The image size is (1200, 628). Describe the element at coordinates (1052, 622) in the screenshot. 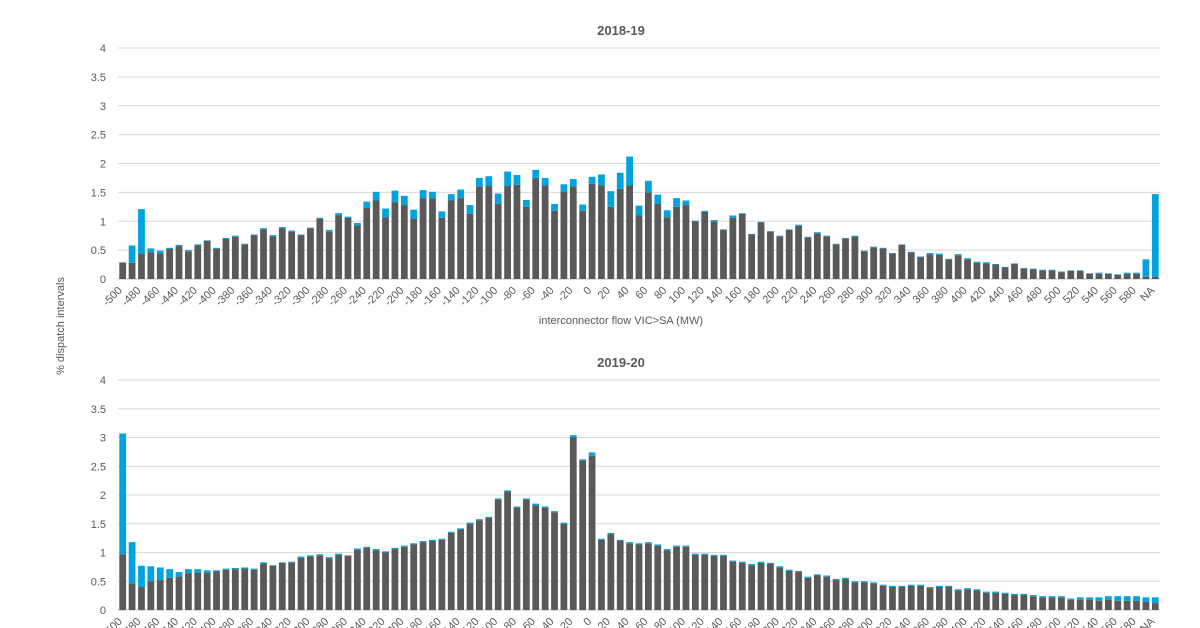

I see `x-tick-label: 500` at that location.